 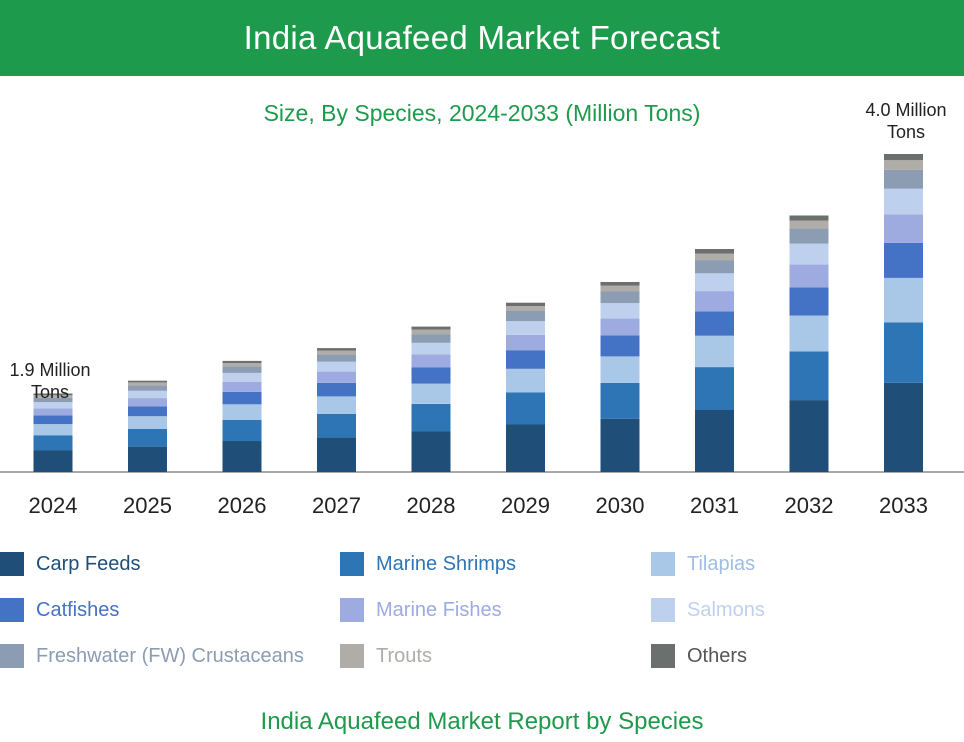 I want to click on x-tick-2026: 2026, so click(x=242, y=505).